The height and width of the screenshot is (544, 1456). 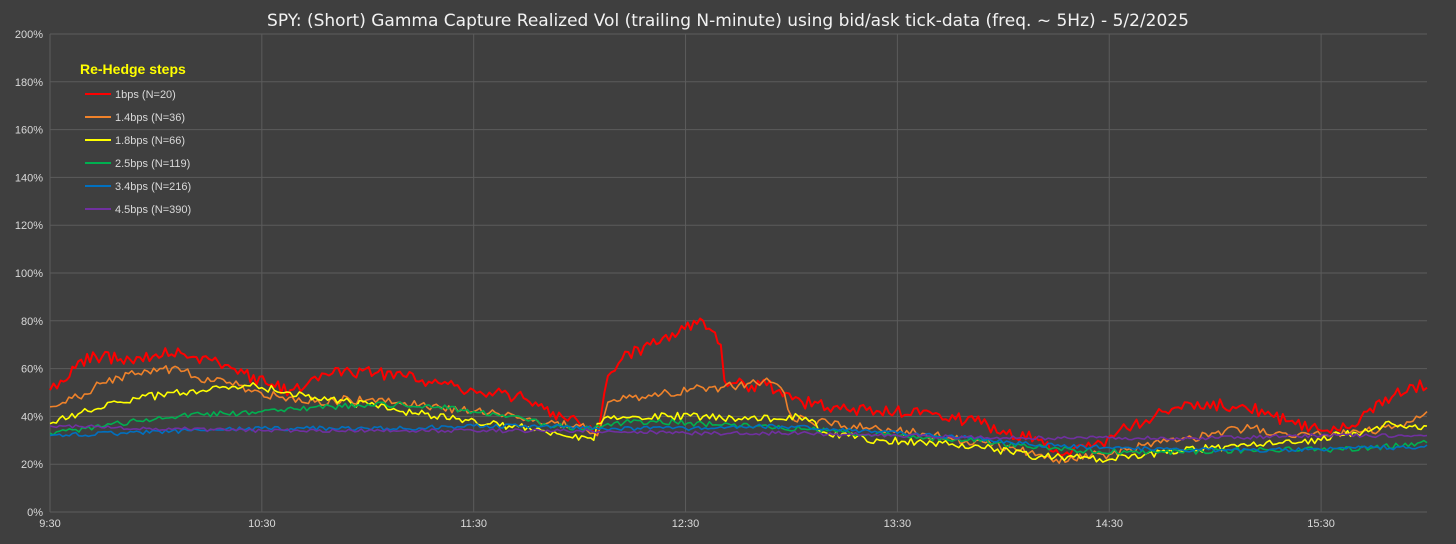 What do you see at coordinates (29, 131) in the screenshot?
I see `y-tick-label: 160%` at bounding box center [29, 131].